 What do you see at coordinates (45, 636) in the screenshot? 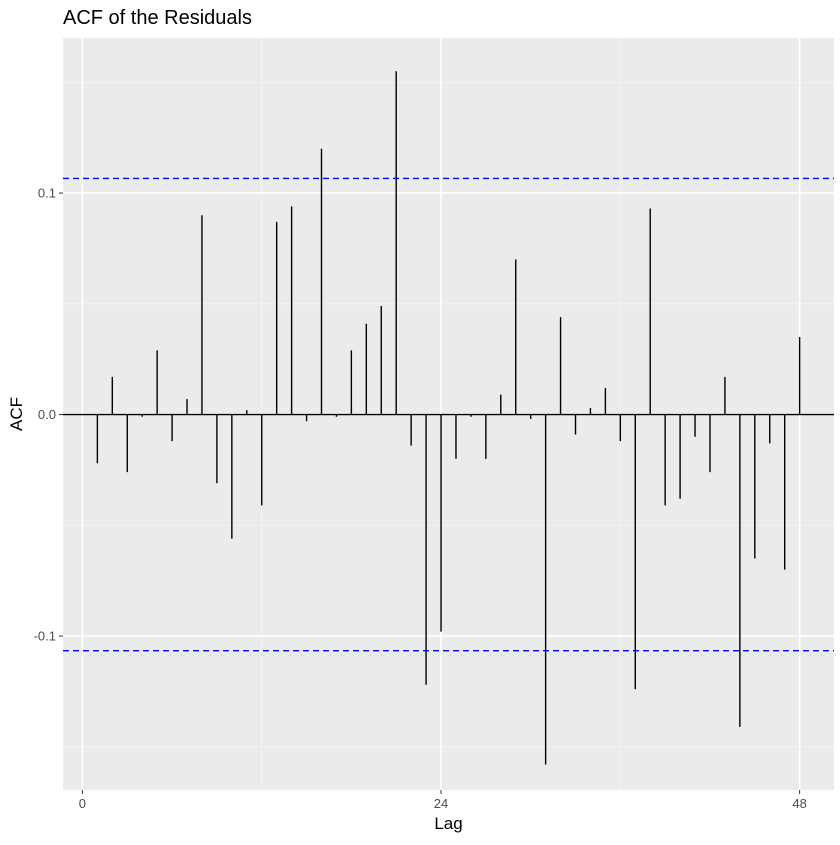
I see `y-tick-label: -0.1` at bounding box center [45, 636].